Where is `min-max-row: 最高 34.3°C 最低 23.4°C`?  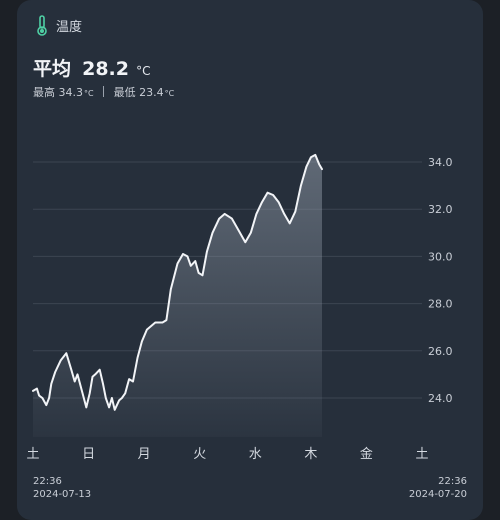 min-max-row: 最高 34.3°C 最低 23.4°C is located at coordinates (103, 92).